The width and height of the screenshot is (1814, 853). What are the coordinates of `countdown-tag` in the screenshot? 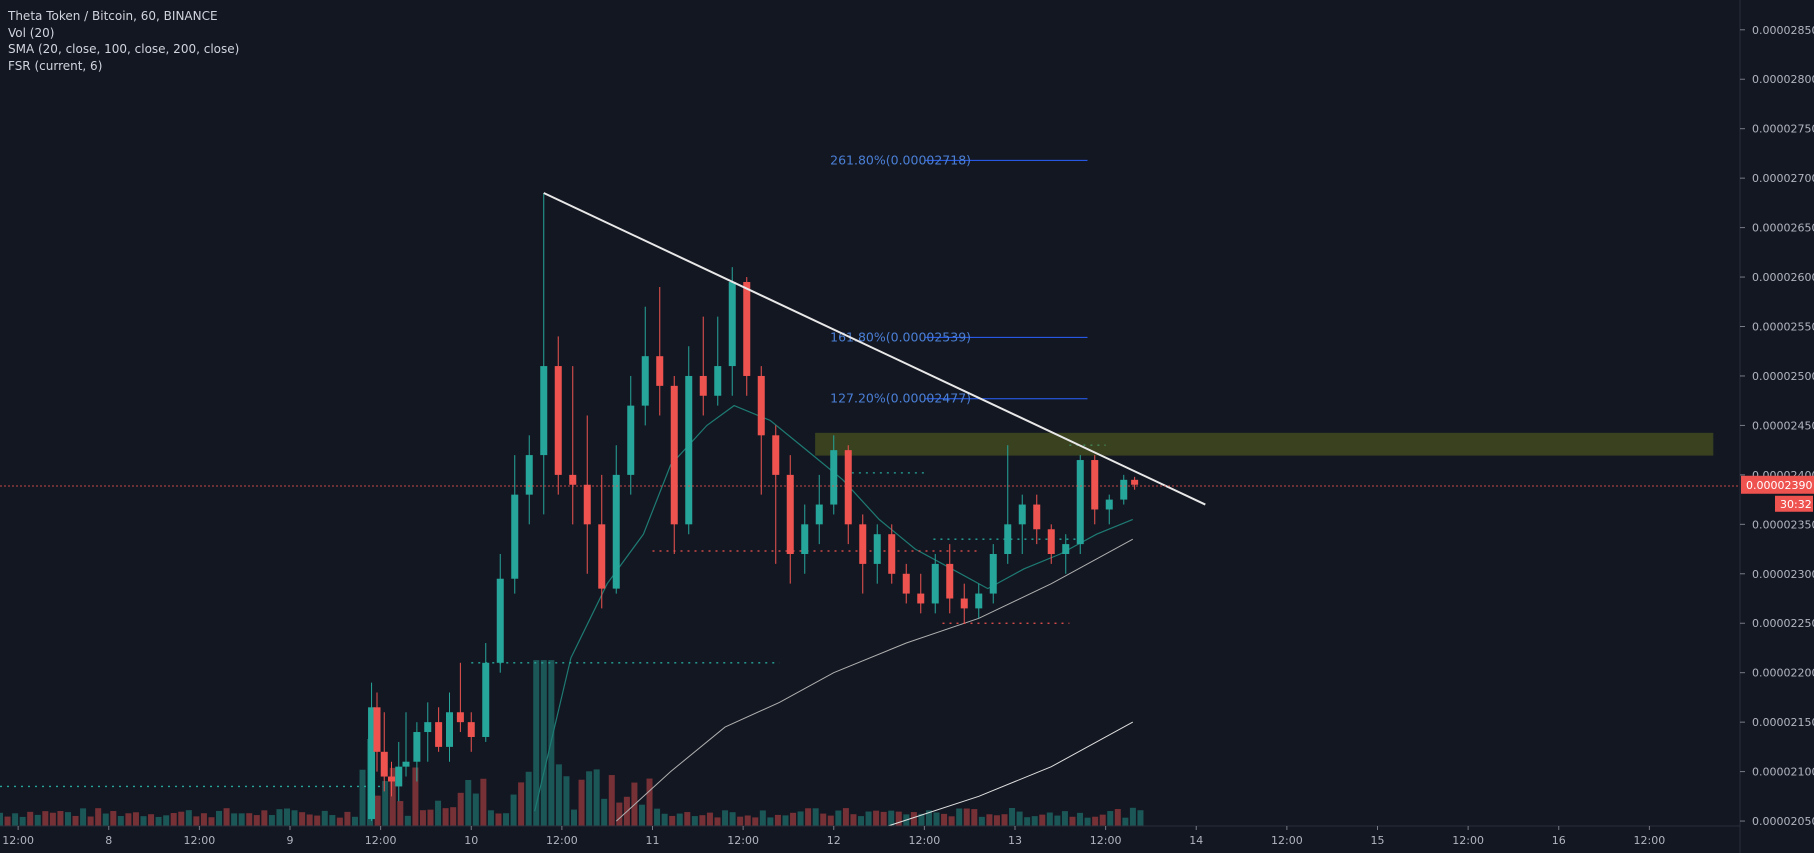 It's located at (1794, 503).